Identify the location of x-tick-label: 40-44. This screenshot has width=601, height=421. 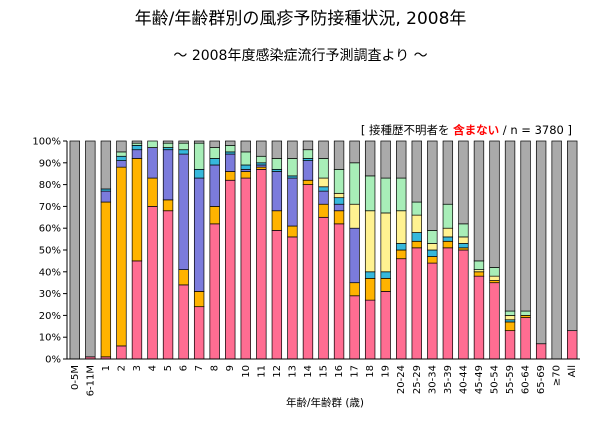
(463, 379).